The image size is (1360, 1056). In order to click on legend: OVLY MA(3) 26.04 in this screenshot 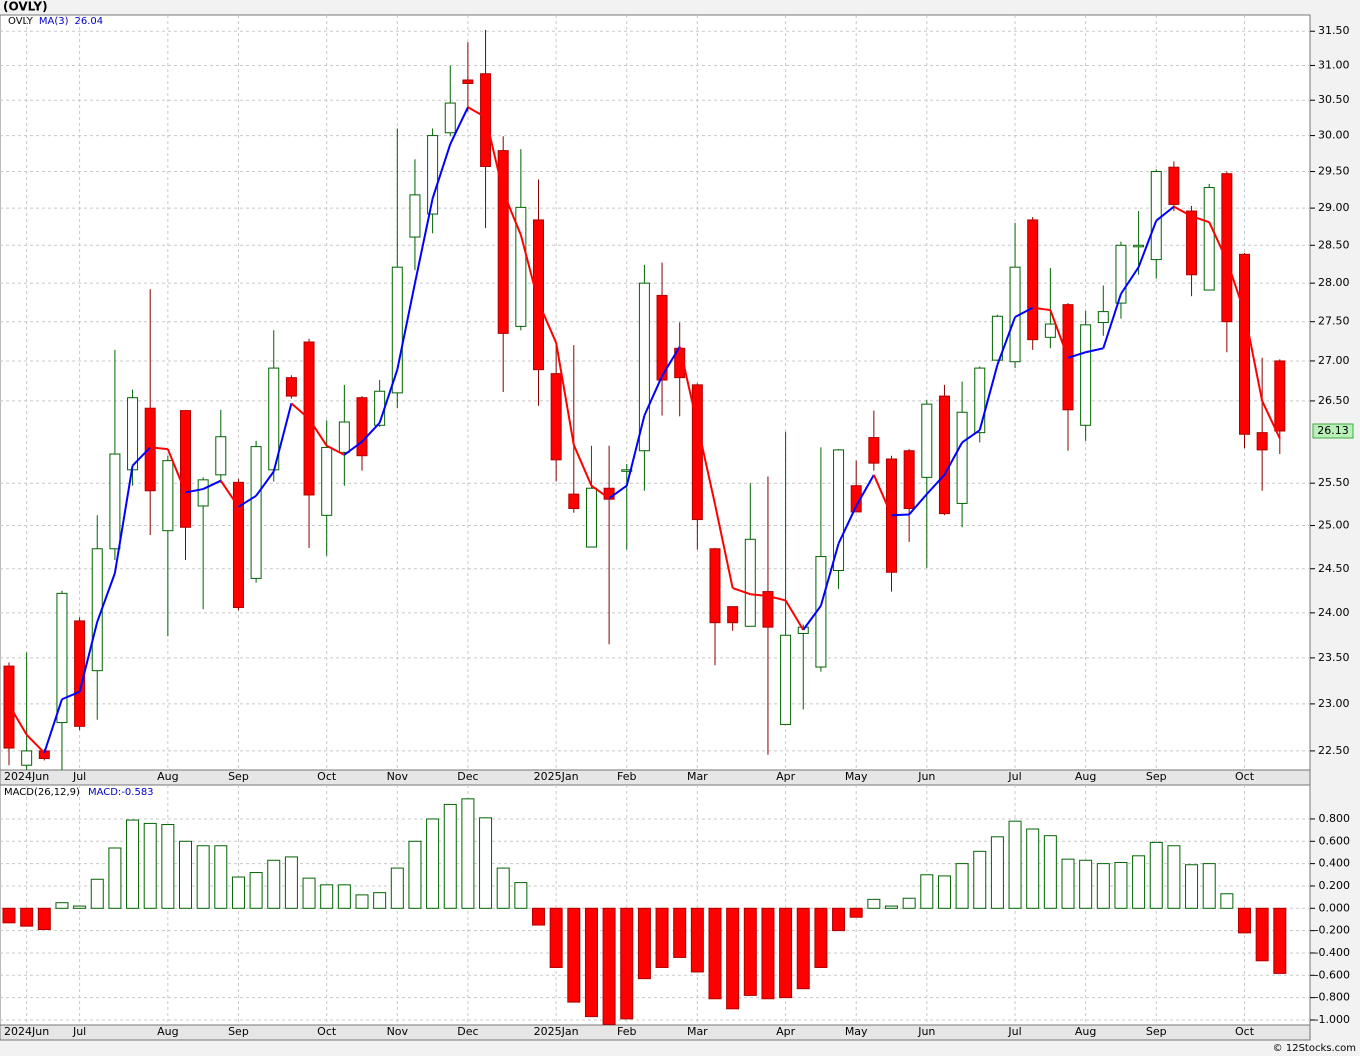, I will do `click(55, 21)`.